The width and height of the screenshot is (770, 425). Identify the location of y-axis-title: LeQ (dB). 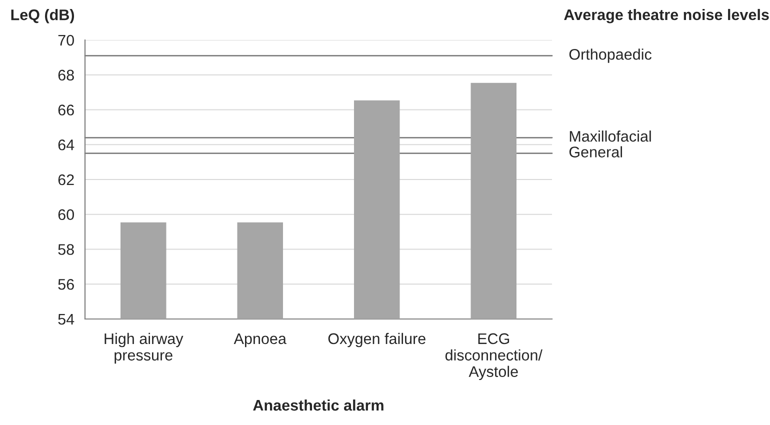
(42, 16).